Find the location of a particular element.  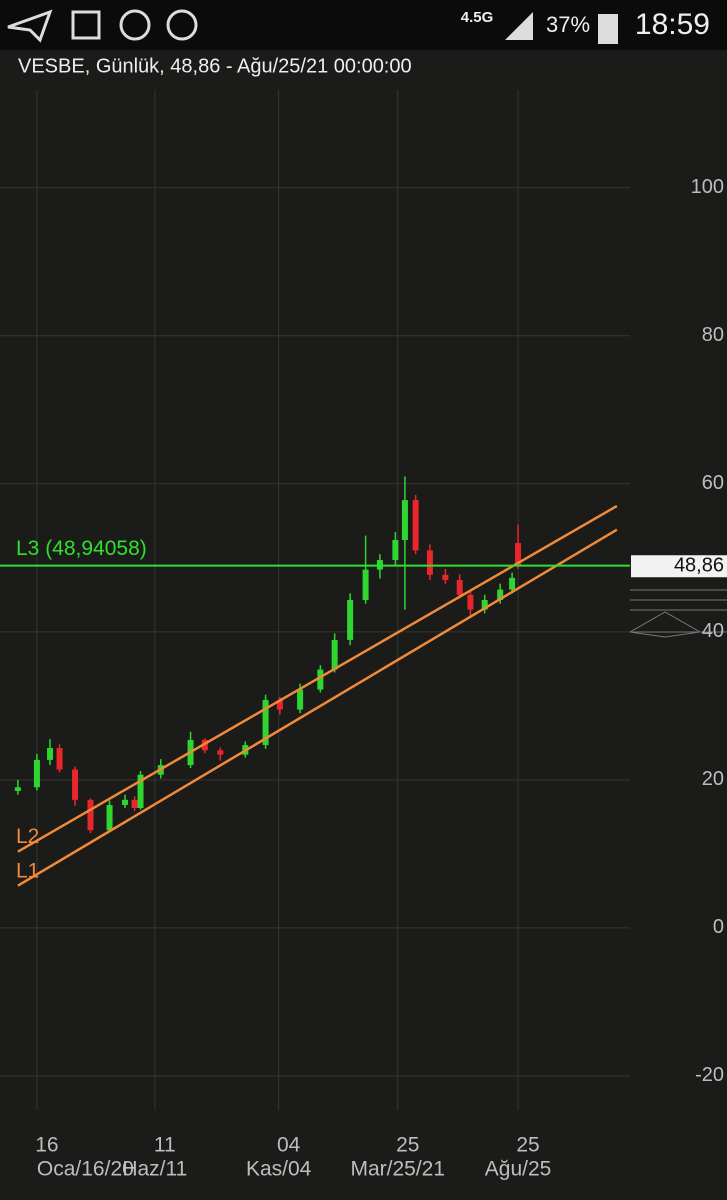

x-tick-label: 16 is located at coordinates (46, 1145).